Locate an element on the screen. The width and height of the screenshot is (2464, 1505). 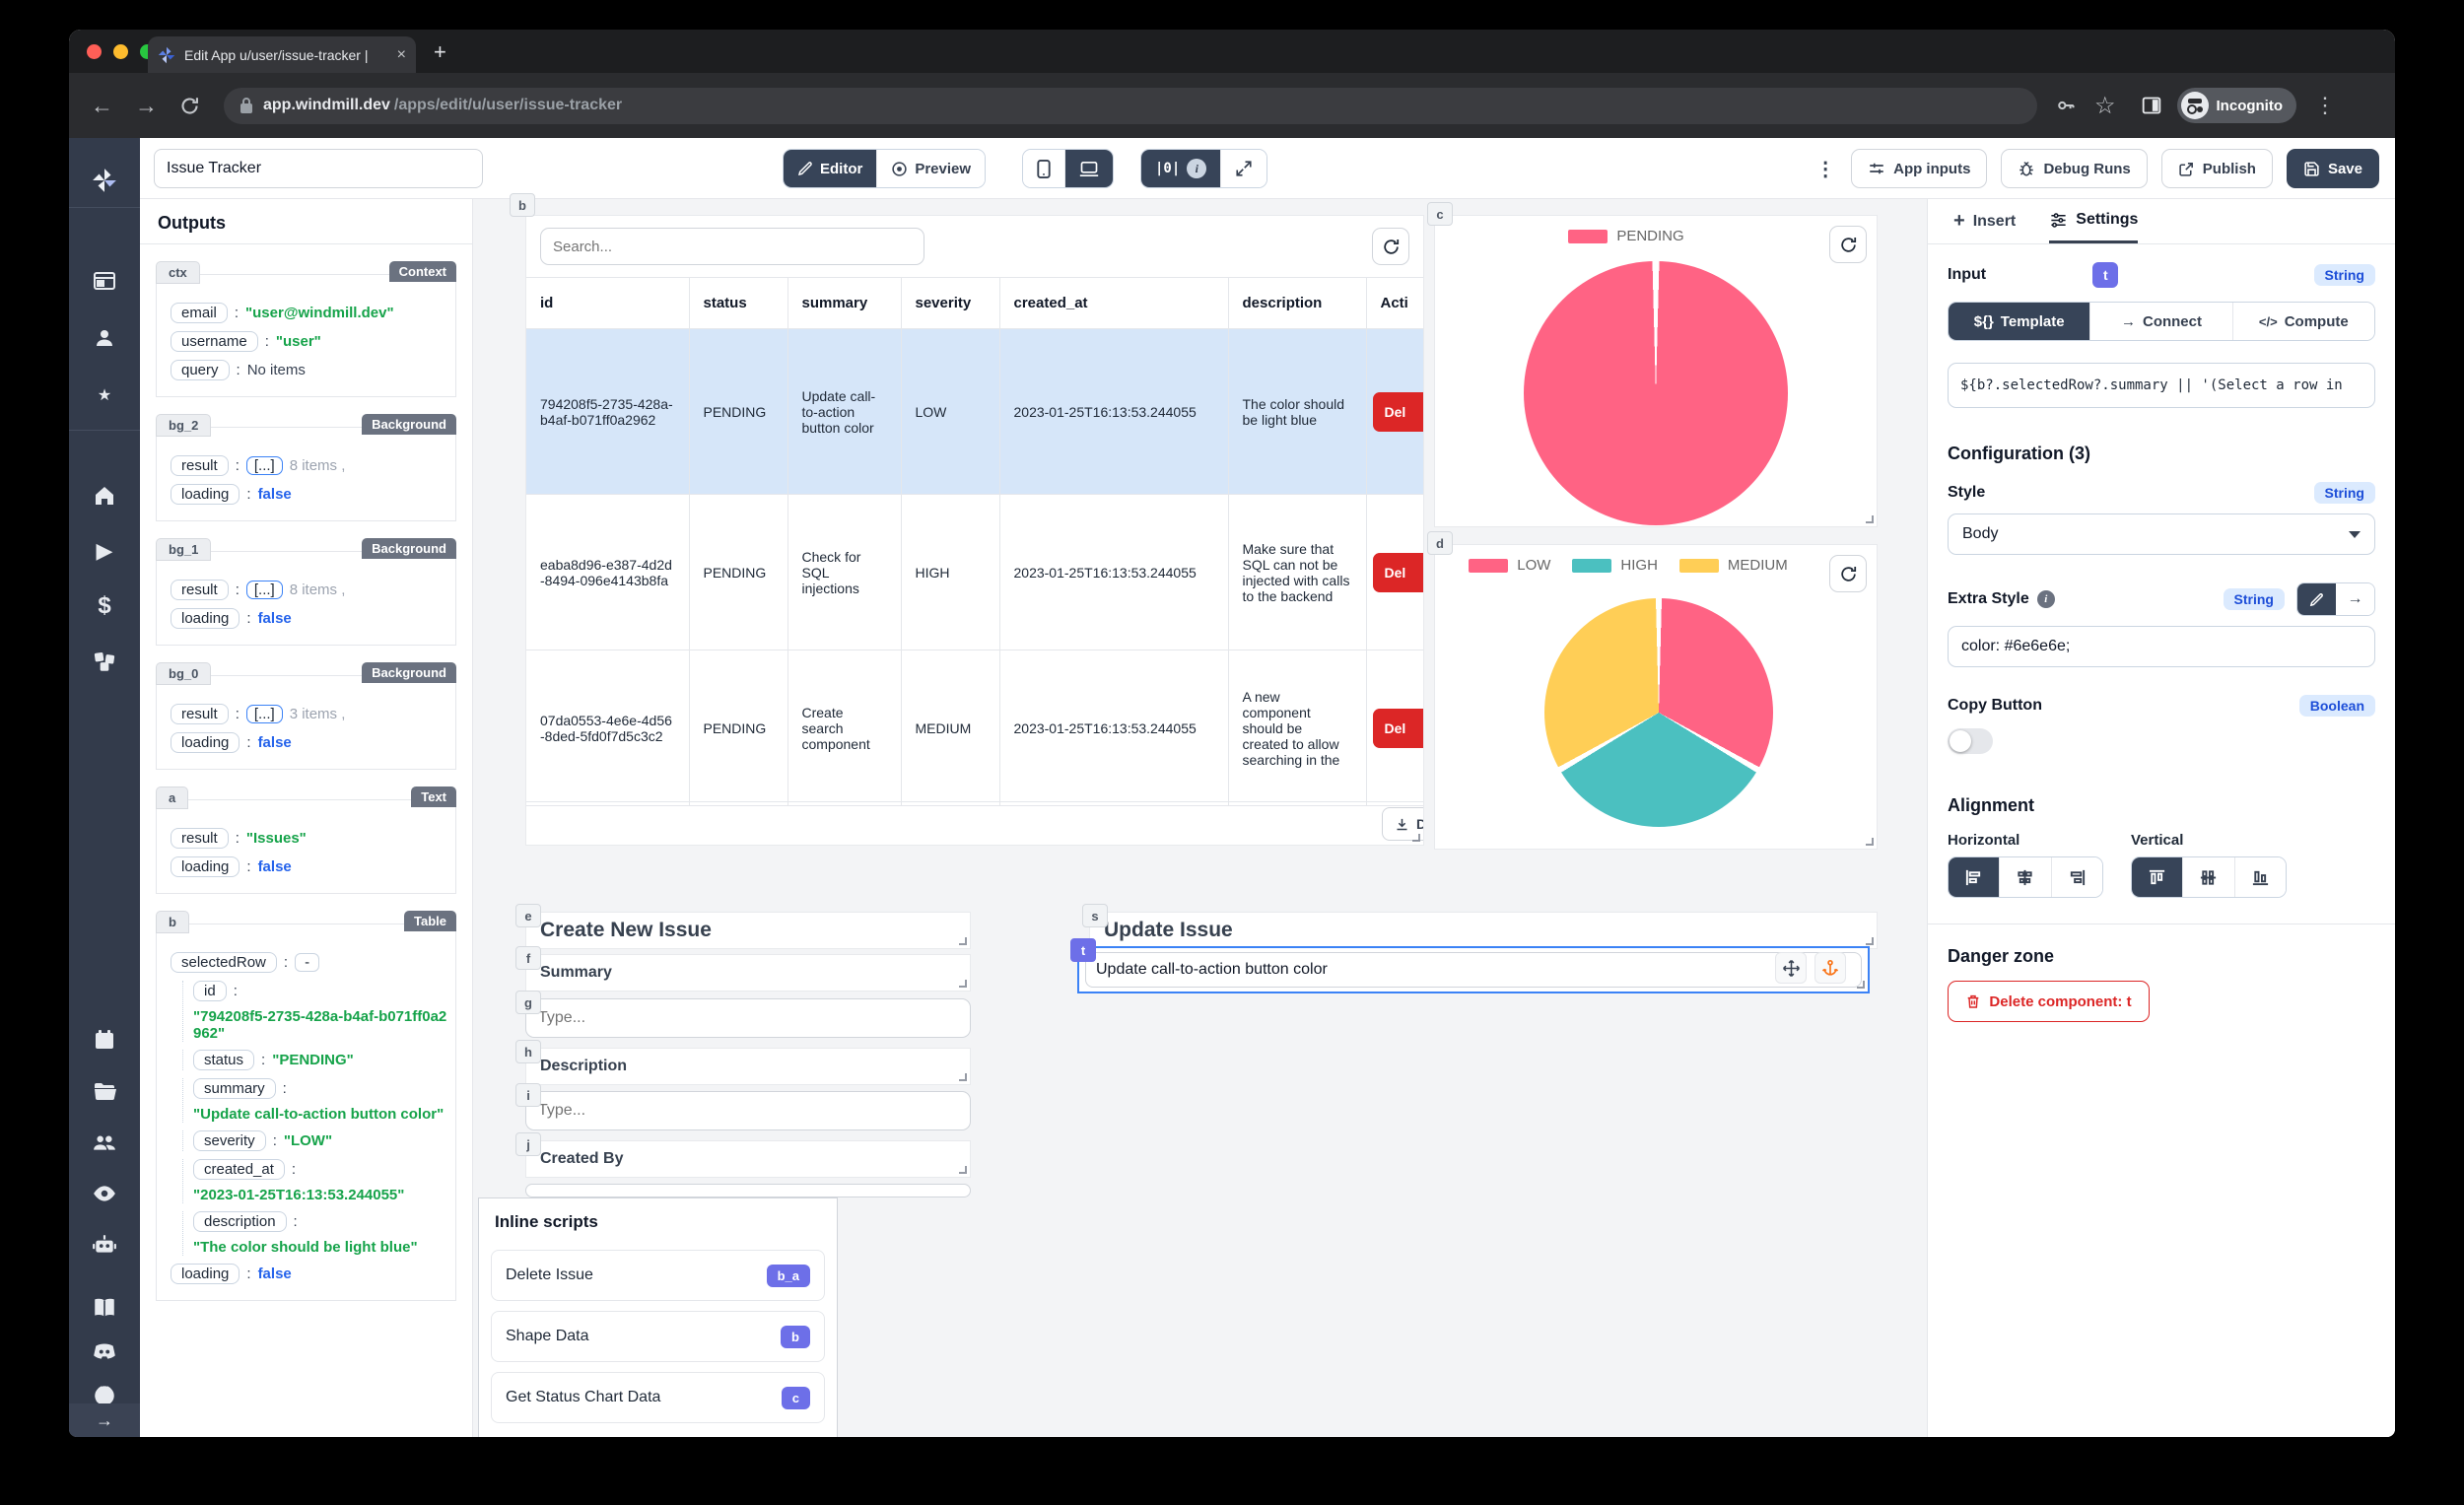
preview-tab: Preview is located at coordinates (931, 168).